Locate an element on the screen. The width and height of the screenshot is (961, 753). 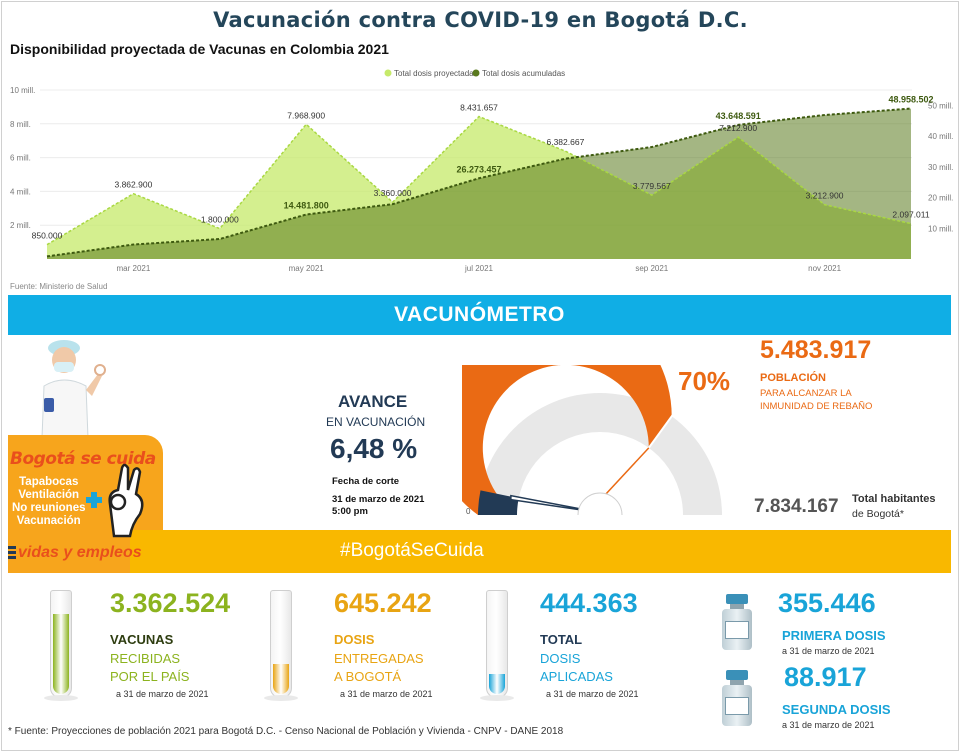
nurse-illustration is located at coordinates (73, 389).